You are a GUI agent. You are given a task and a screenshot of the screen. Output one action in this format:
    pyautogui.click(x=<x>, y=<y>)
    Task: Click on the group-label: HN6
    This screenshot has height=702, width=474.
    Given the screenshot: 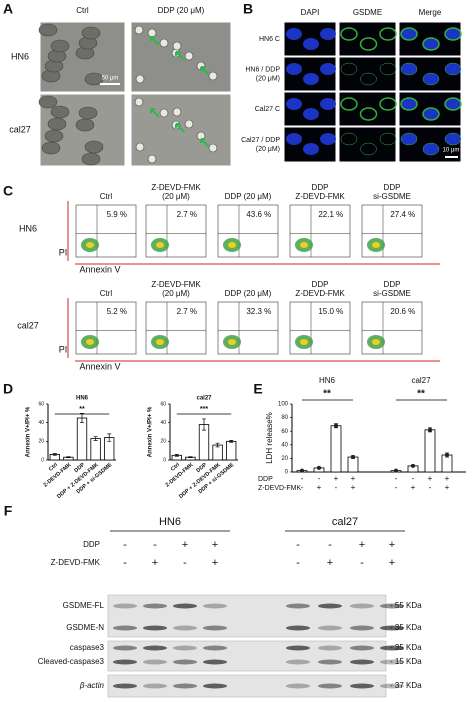 What is the action you would take?
    pyautogui.click(x=170, y=522)
    